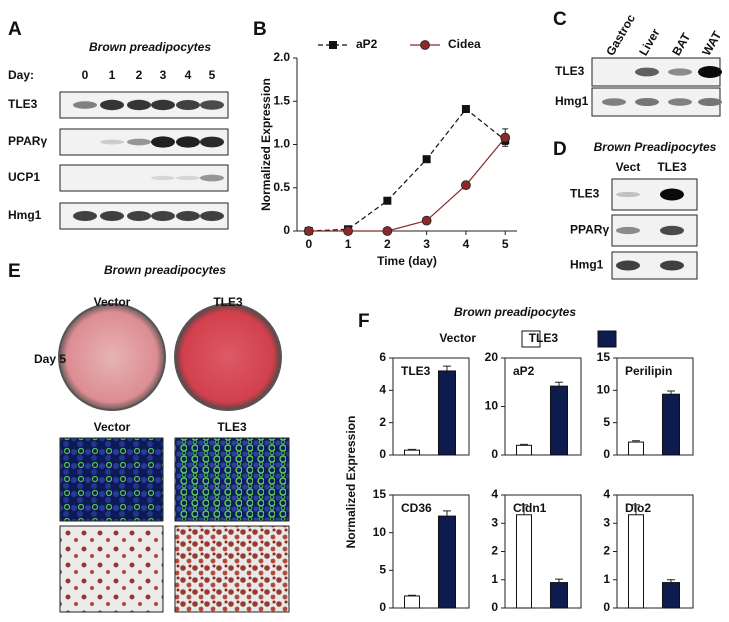 The image size is (729, 622). What do you see at coordinates (212, 75) in the screenshot?
I see `lane-label: 5` at bounding box center [212, 75].